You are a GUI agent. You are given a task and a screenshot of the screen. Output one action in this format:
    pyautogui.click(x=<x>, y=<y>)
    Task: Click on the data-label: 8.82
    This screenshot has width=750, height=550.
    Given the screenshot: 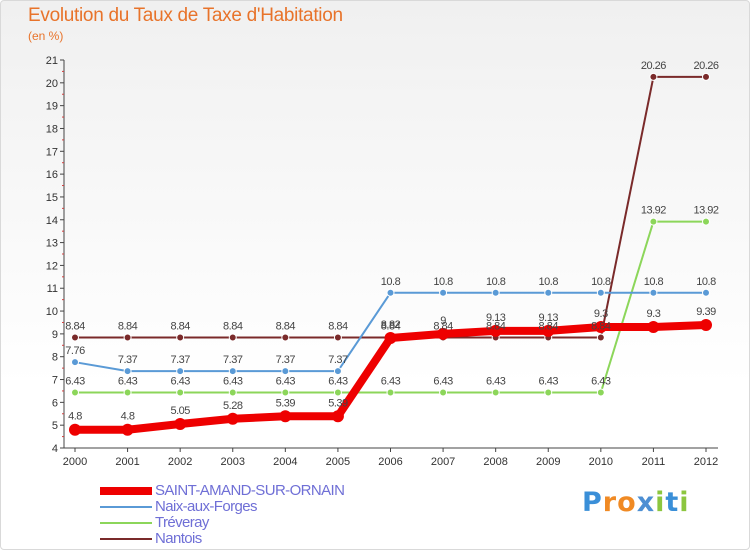 What is the action you would take?
    pyautogui.click(x=391, y=325)
    